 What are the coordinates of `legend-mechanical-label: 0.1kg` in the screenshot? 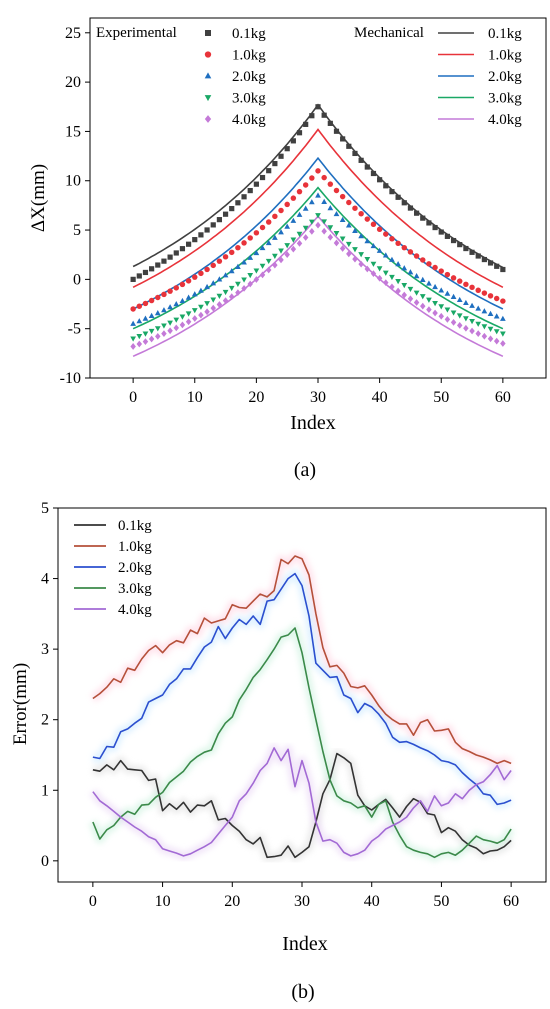 It's located at (505, 34).